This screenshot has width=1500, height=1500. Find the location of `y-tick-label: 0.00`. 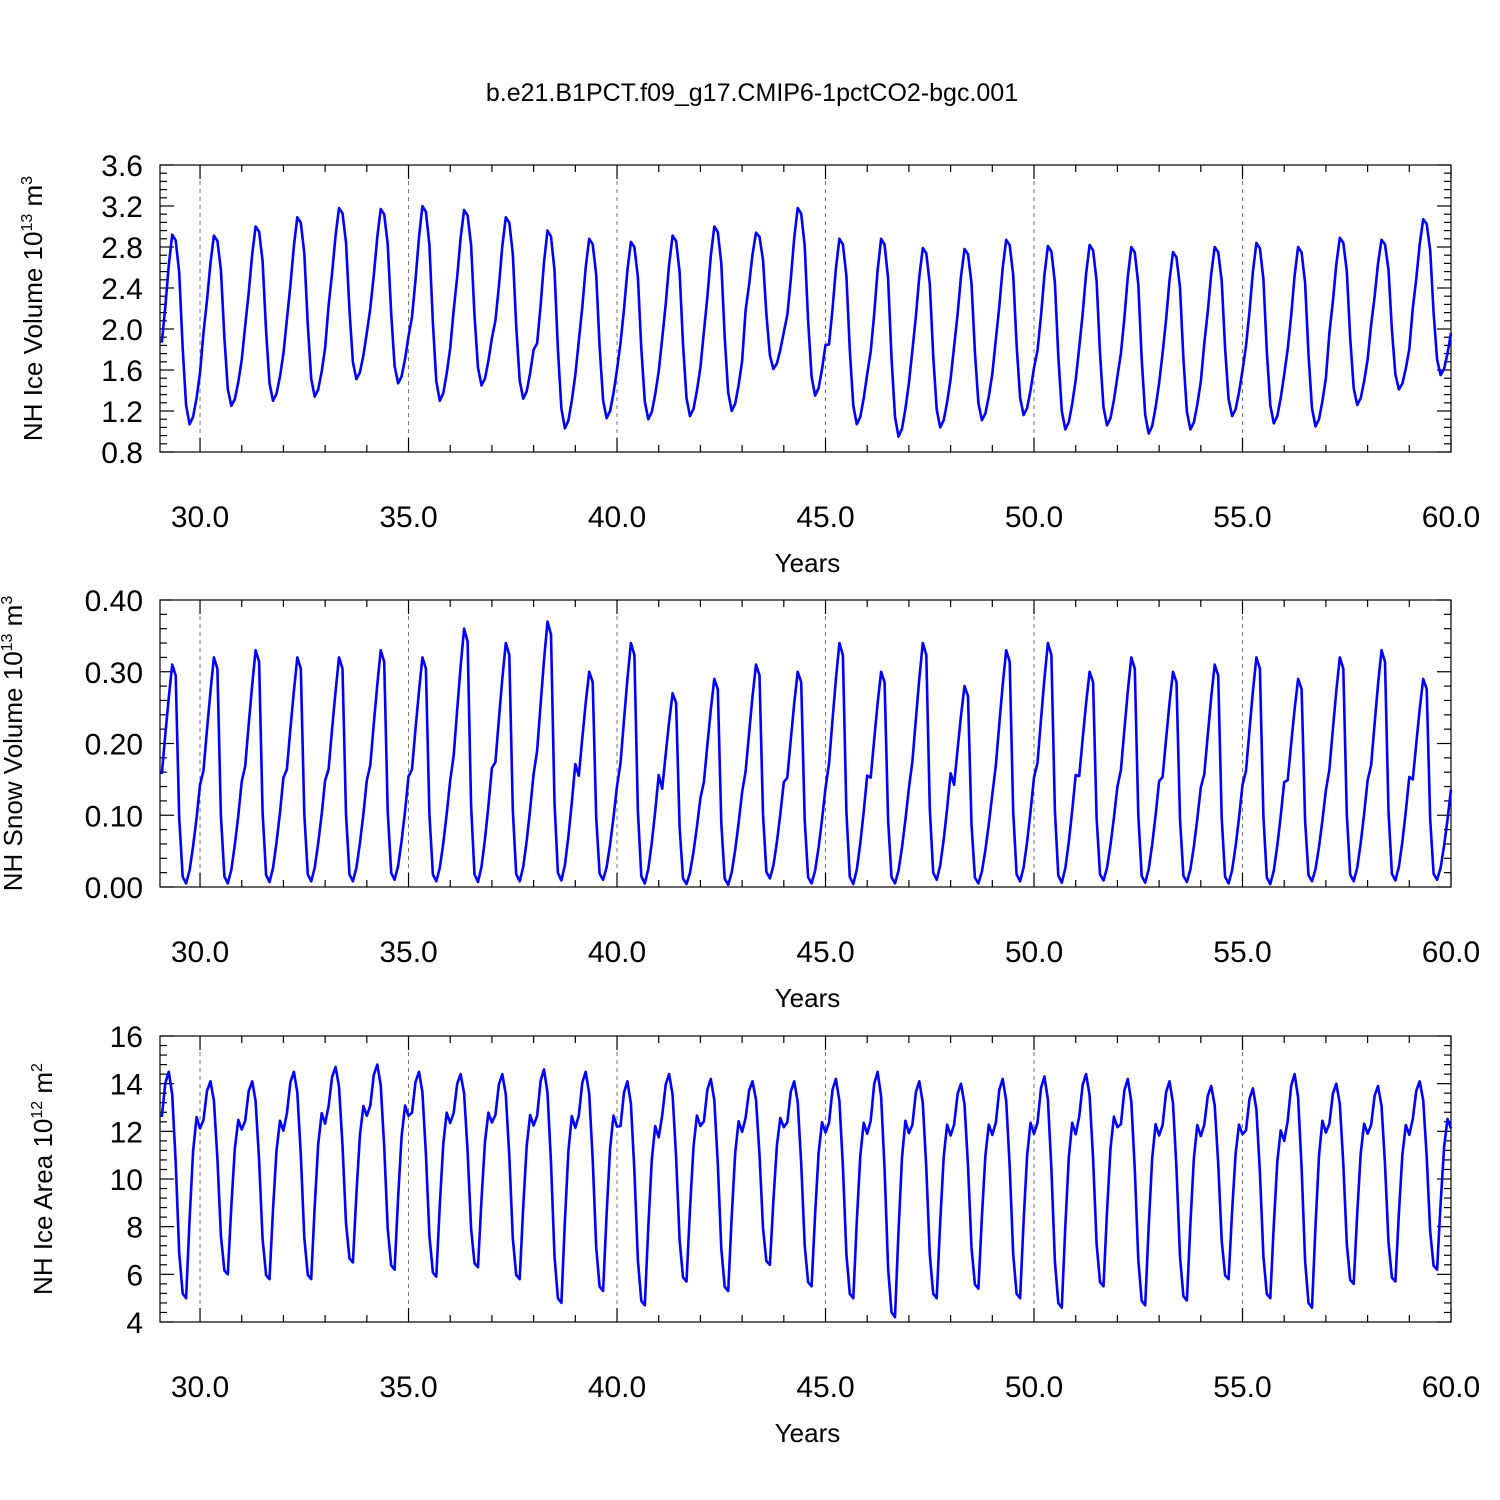

y-tick-label: 0.00 is located at coordinates (114, 888).